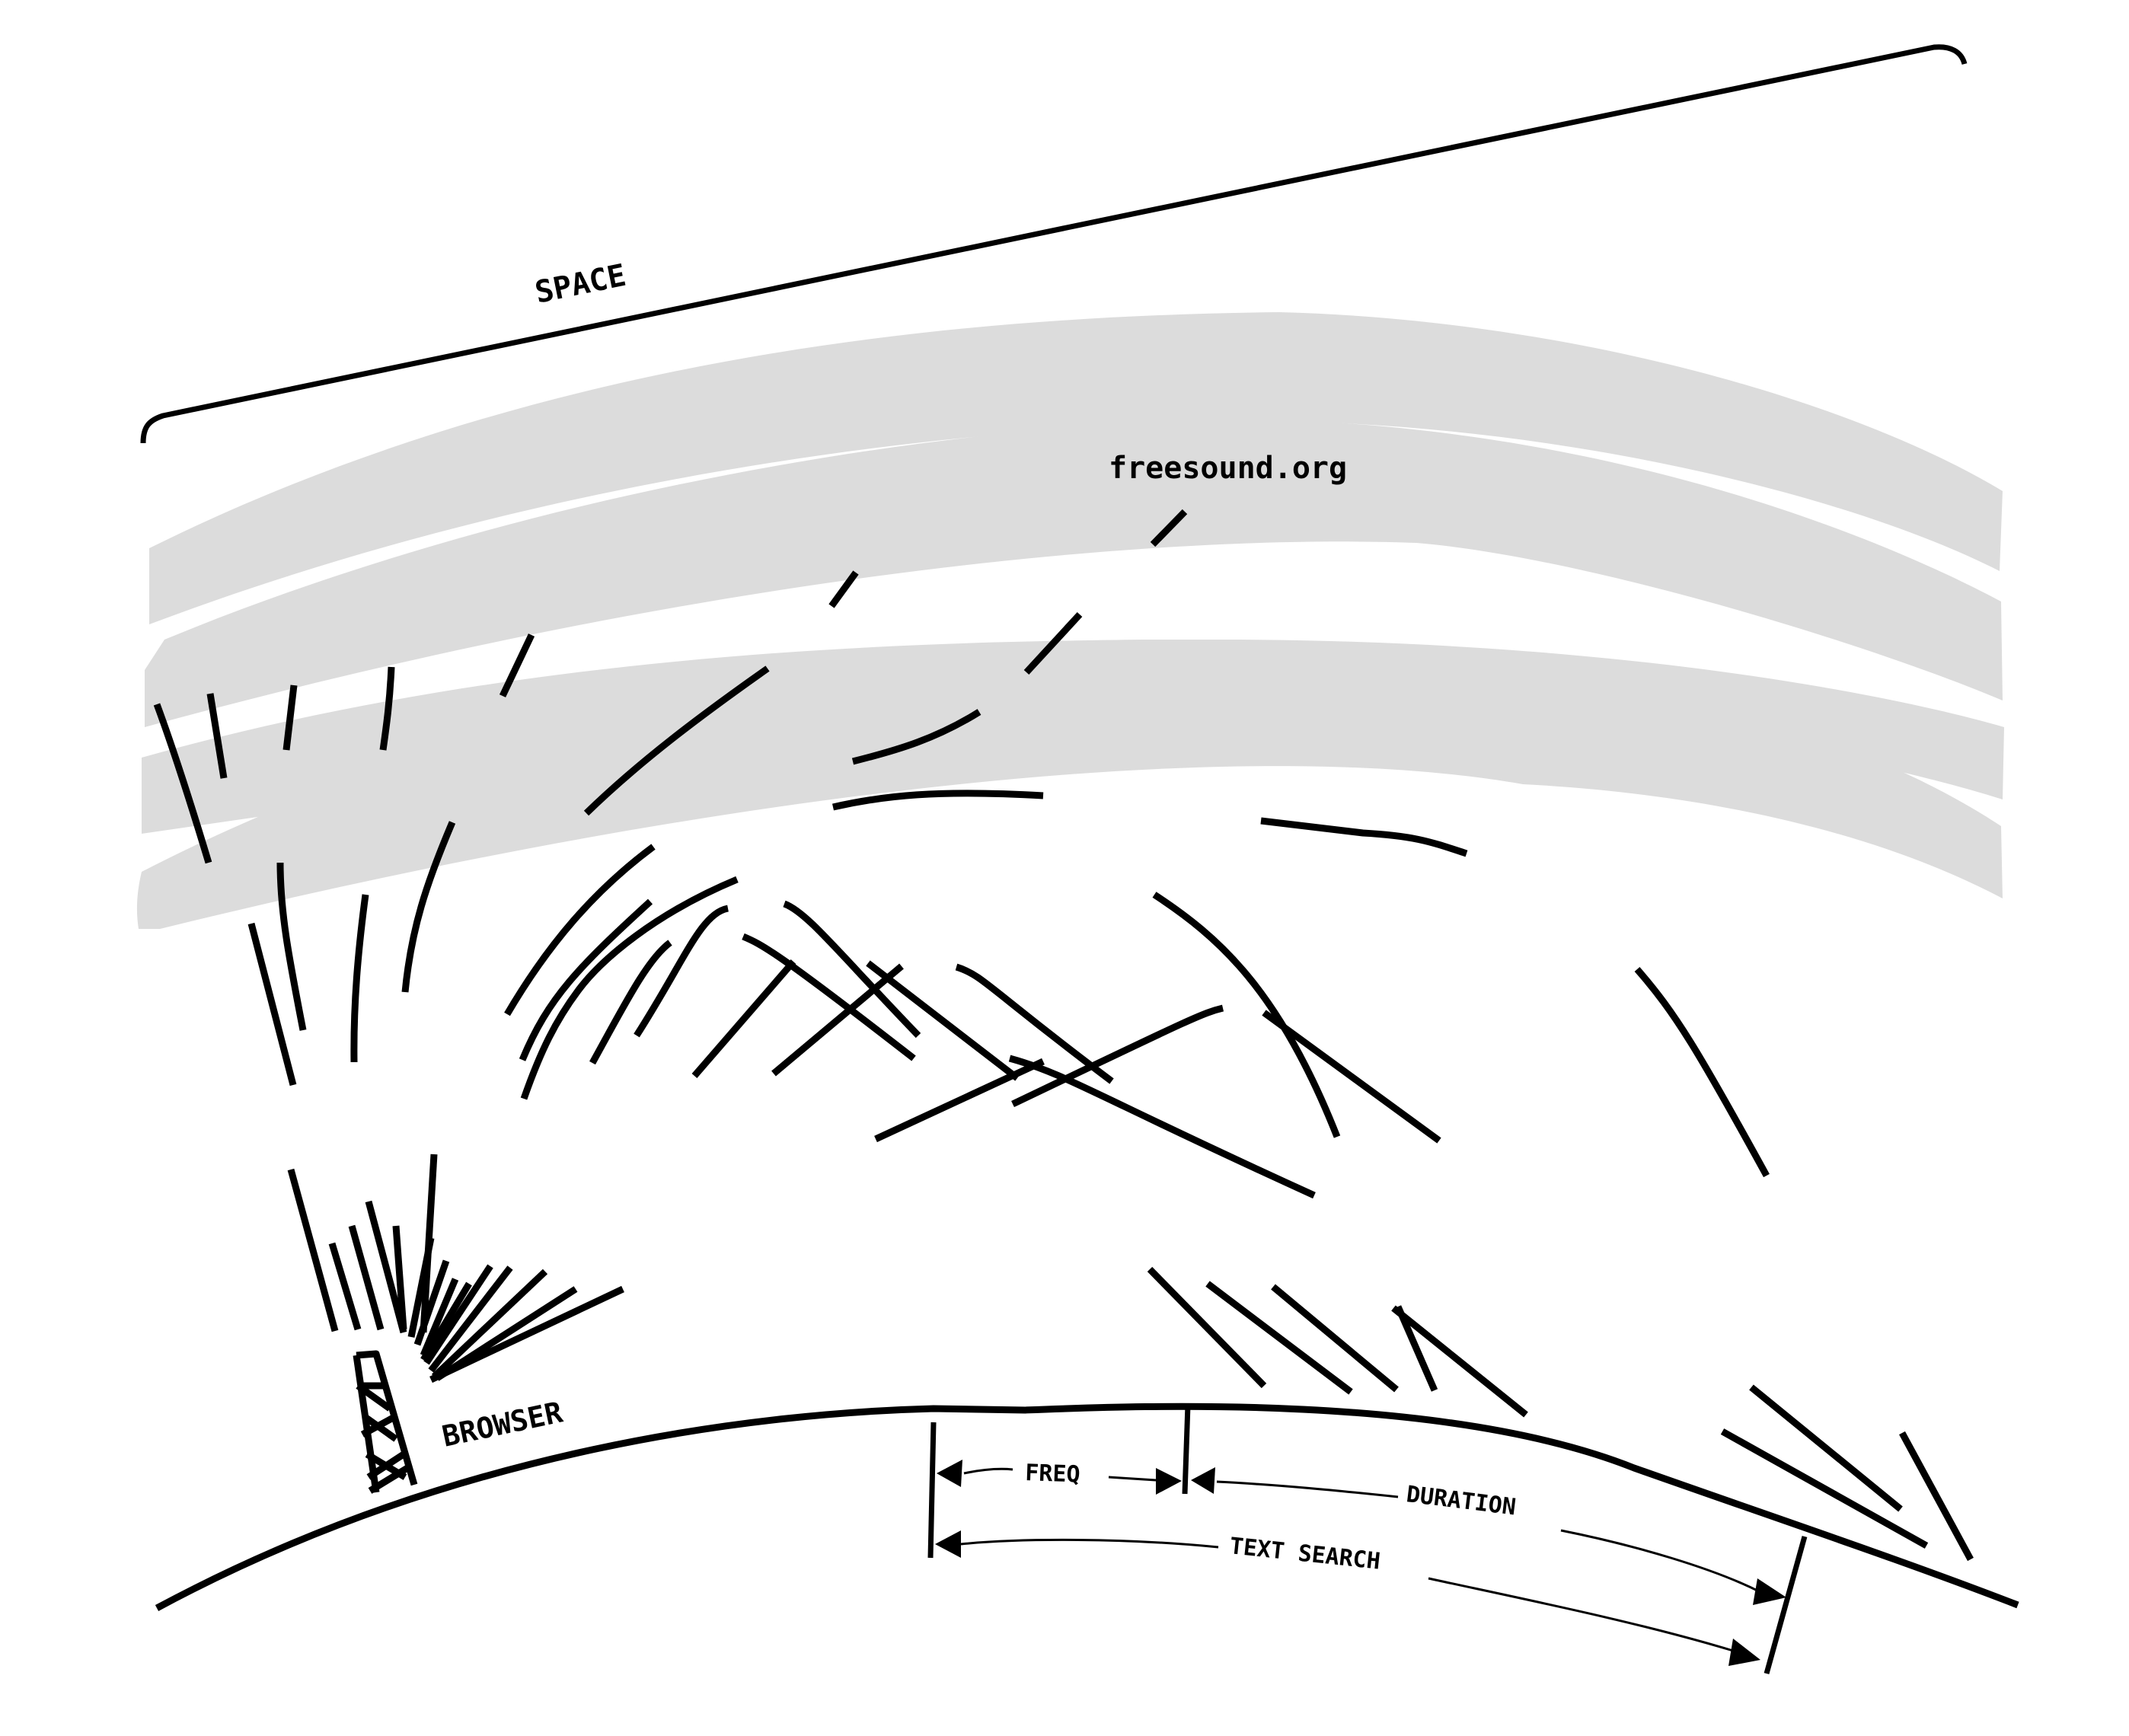 This screenshot has width=2129, height=1736. Describe the element at coordinates (1307, 1489) in the screenshot. I see `duration-arrow-left` at that location.